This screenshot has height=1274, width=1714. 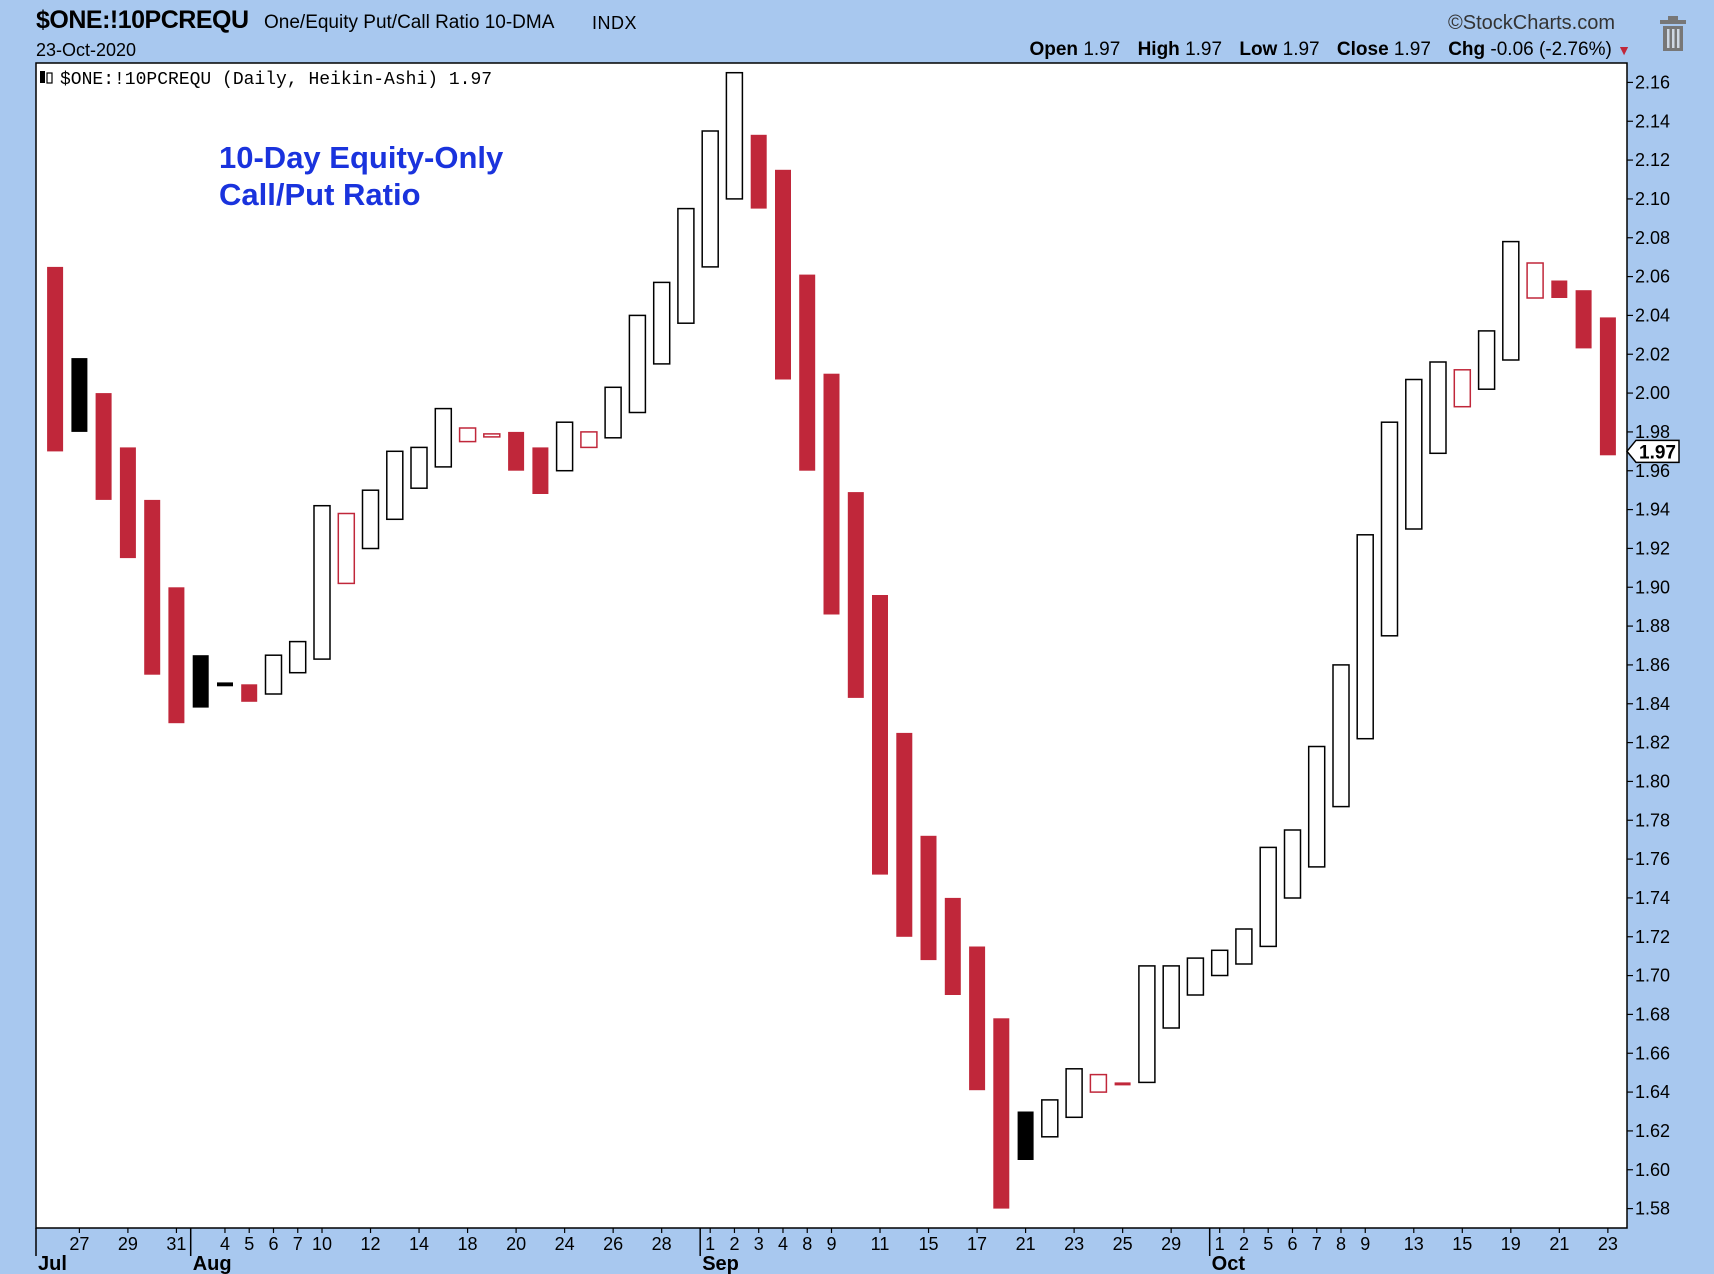 I want to click on y-tick-label-8: 1.74, so click(x=1652, y=898).